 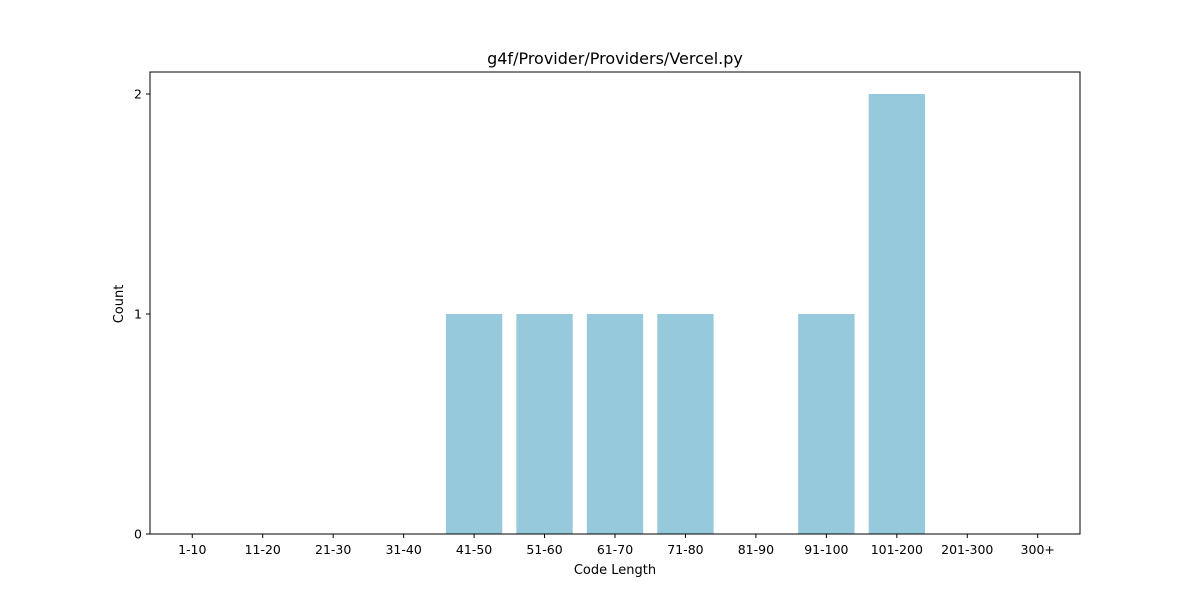 What do you see at coordinates (119, 304) in the screenshot?
I see `y-axis-label: Count` at bounding box center [119, 304].